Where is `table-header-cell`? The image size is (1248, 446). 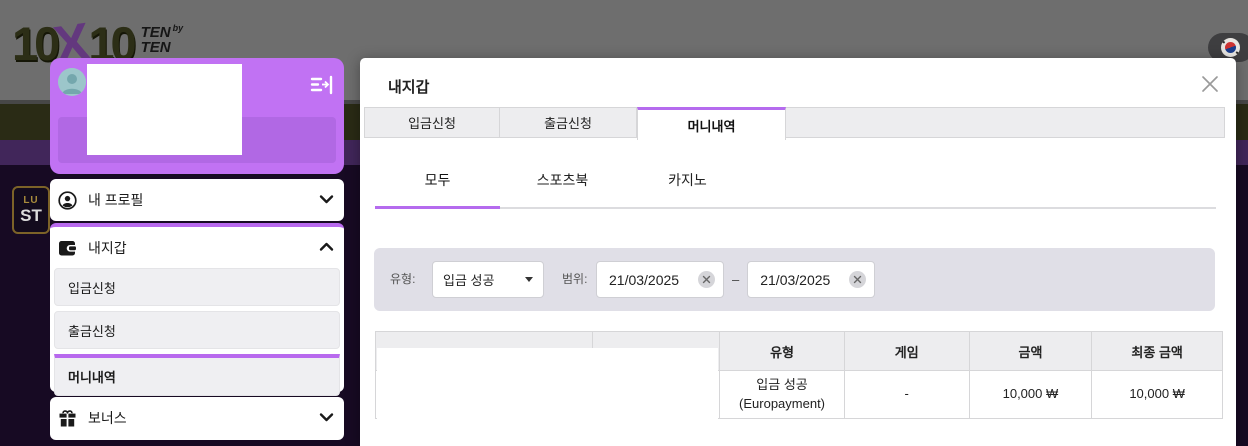 table-header-cell is located at coordinates (657, 351).